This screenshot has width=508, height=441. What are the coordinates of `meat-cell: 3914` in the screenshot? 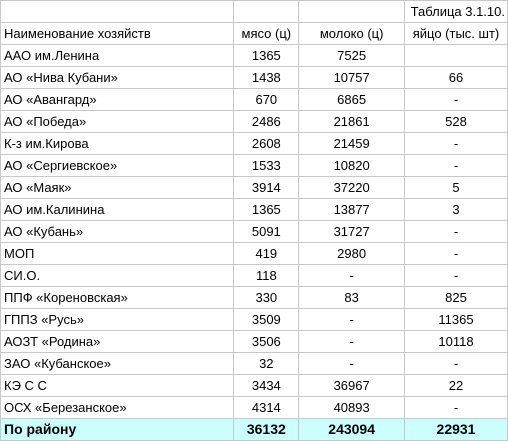 It's located at (266, 187).